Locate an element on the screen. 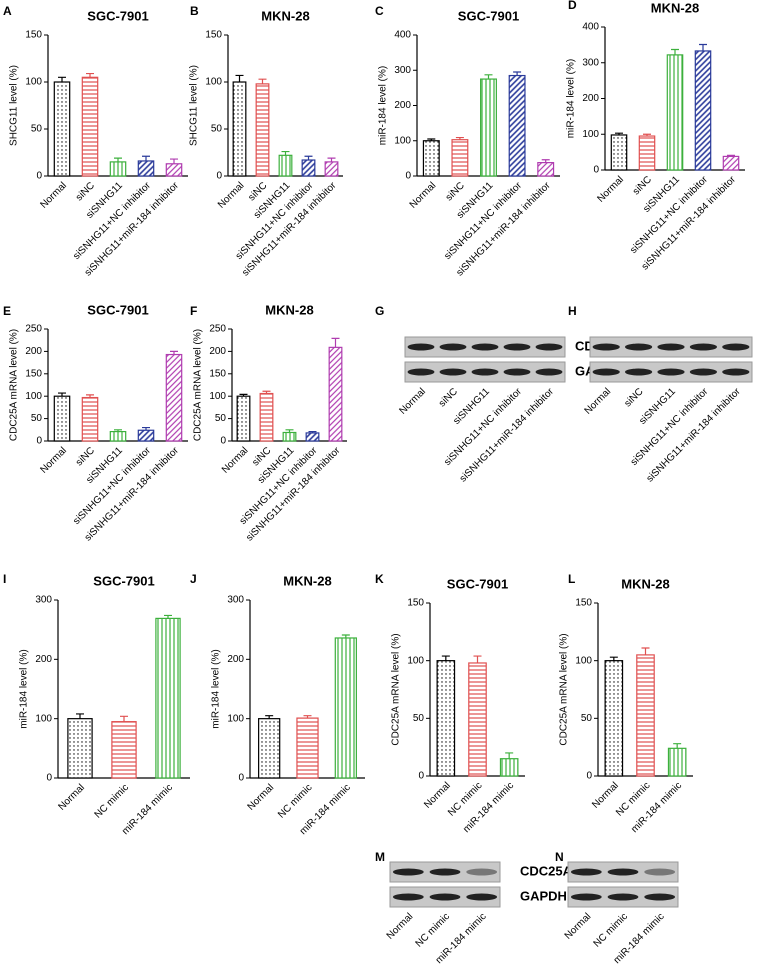 This screenshot has width=758, height=974. lane-label: Normal is located at coordinates (598, 401).